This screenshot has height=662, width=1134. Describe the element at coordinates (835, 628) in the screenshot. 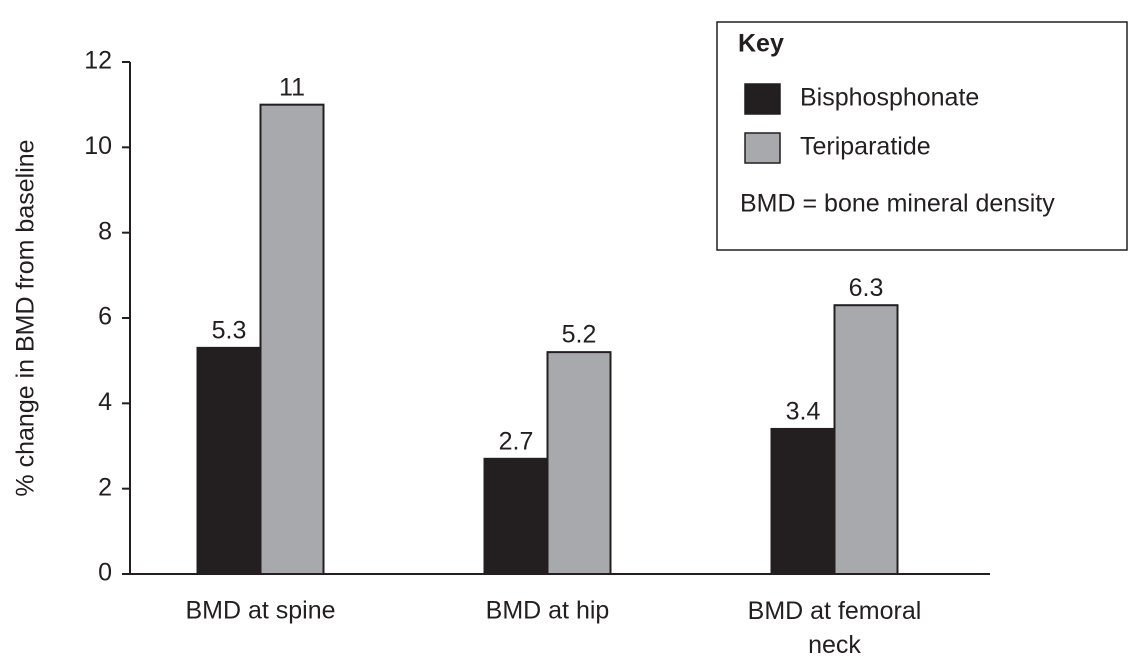

I see `x-tick-label: BMD at femoral neck` at that location.